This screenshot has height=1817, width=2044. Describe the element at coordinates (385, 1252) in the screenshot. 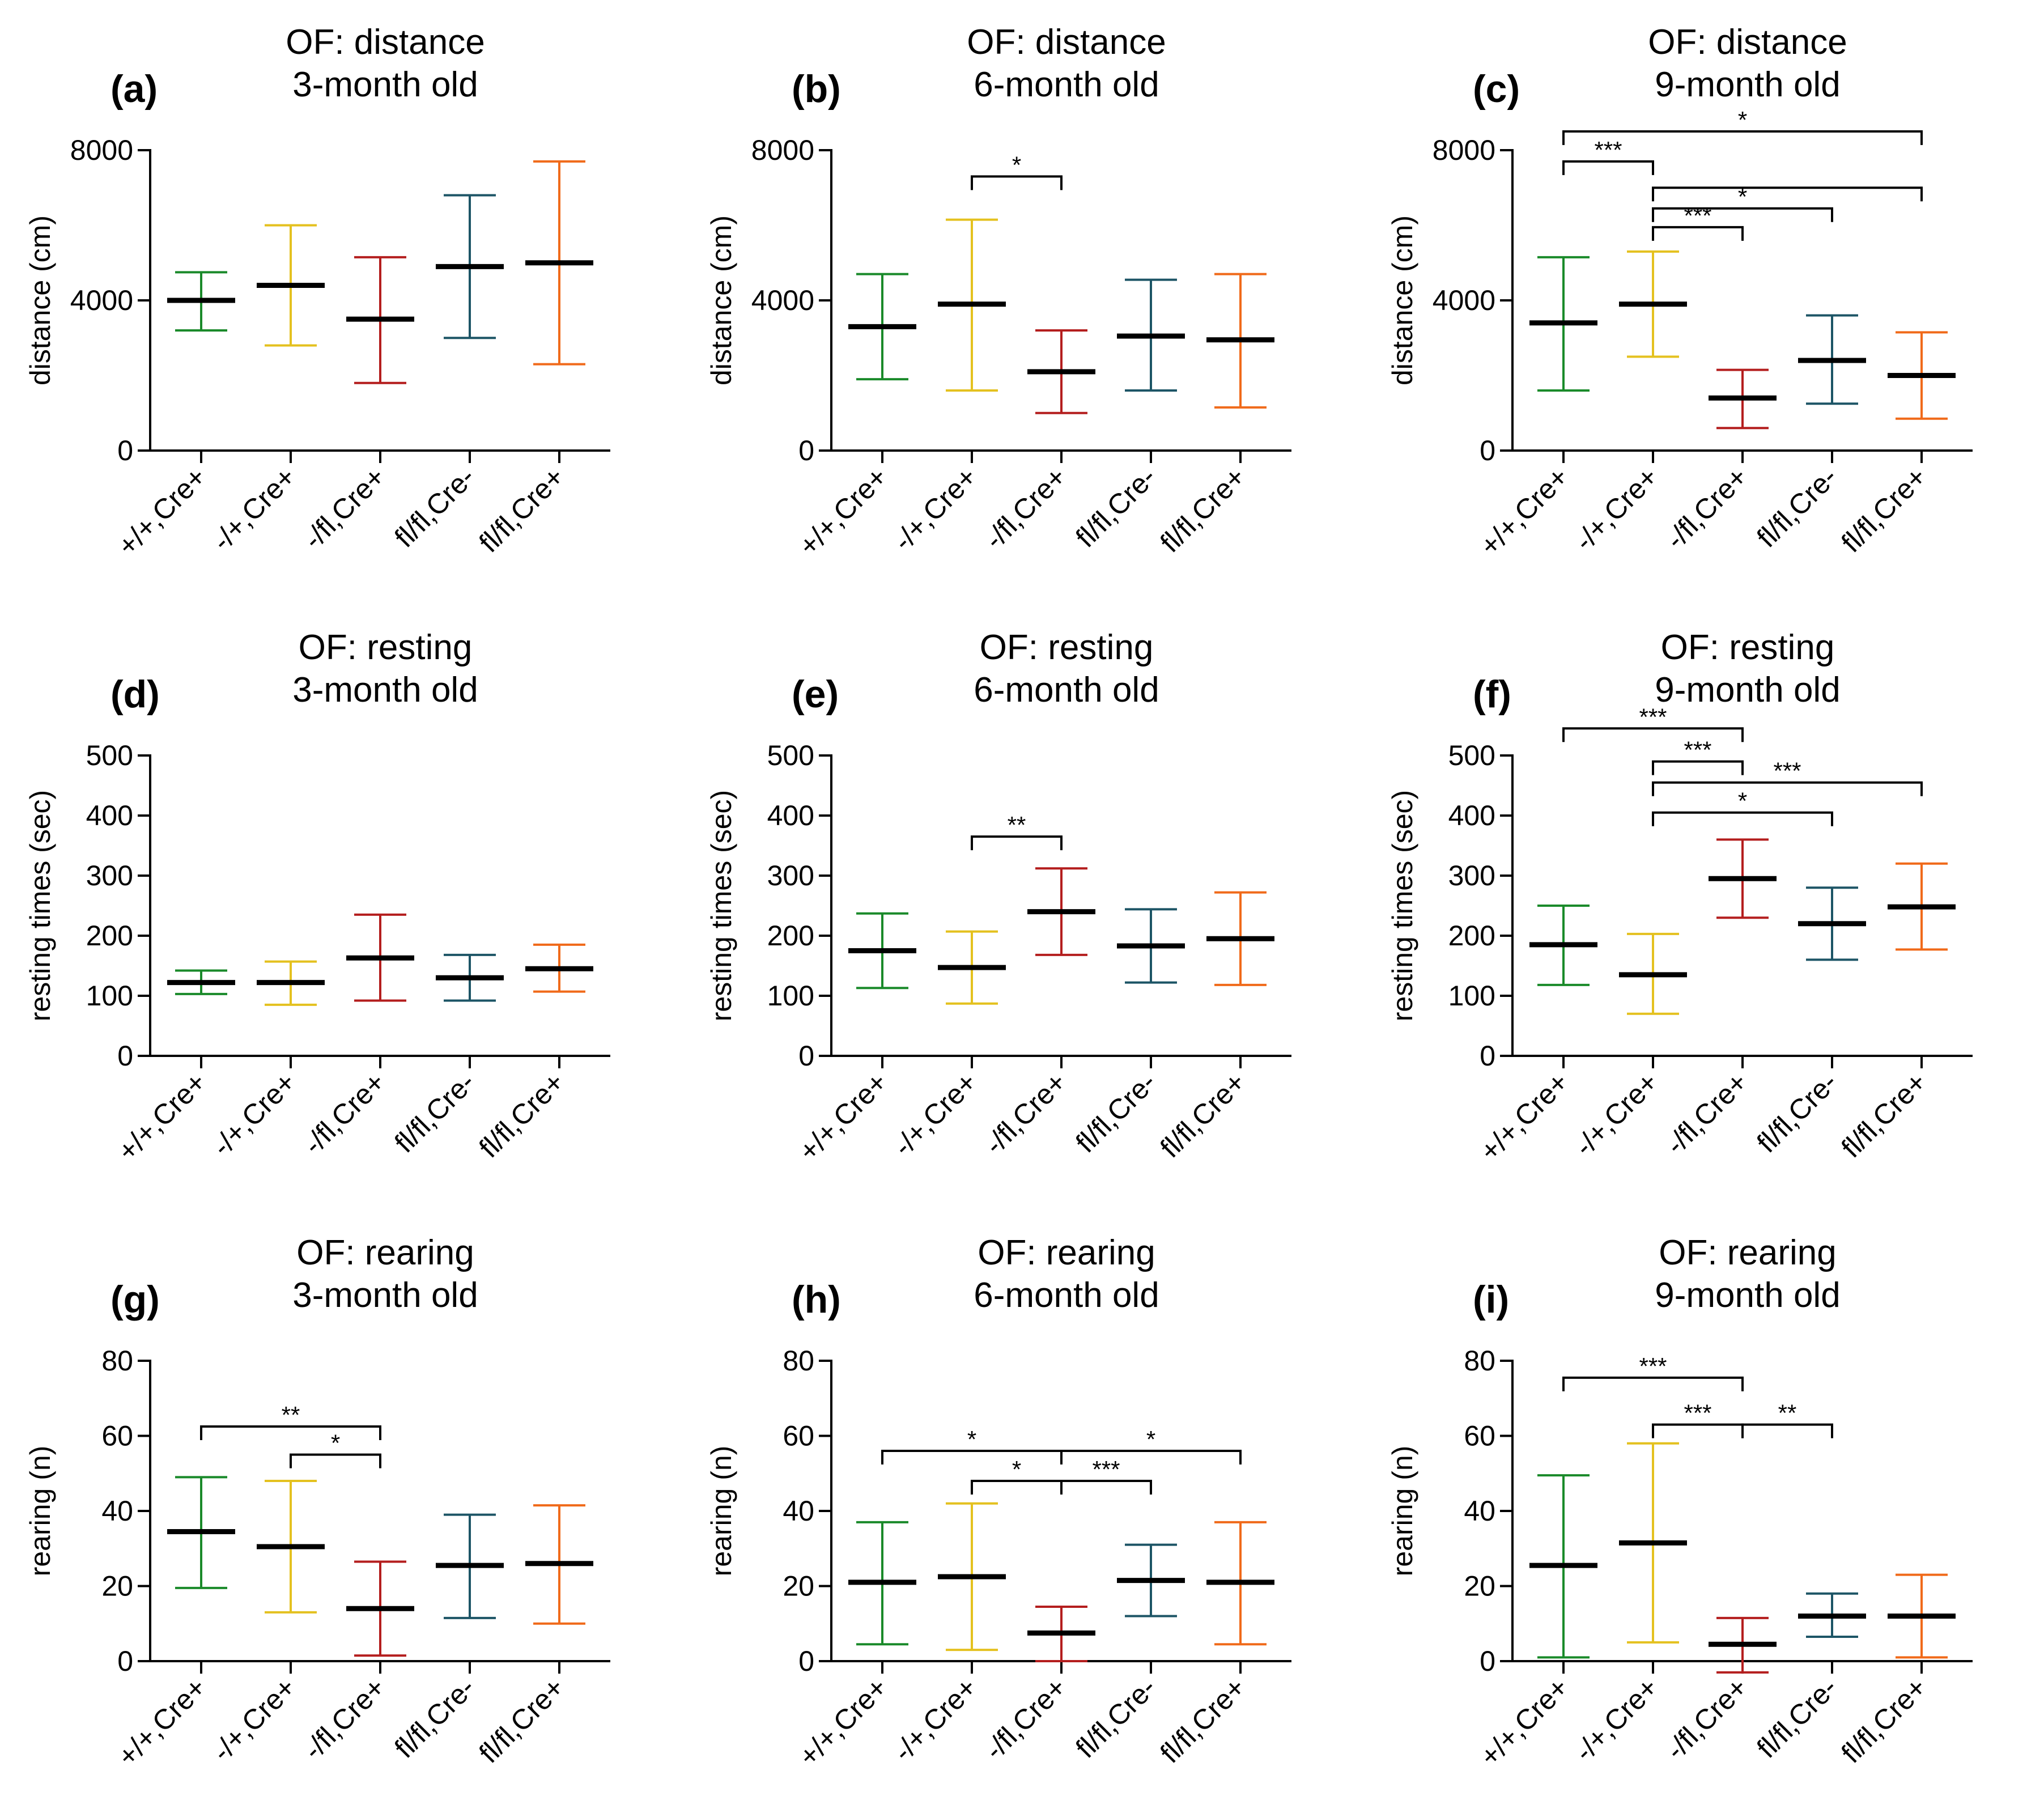

I see `chart-title: OF: rearing` at that location.